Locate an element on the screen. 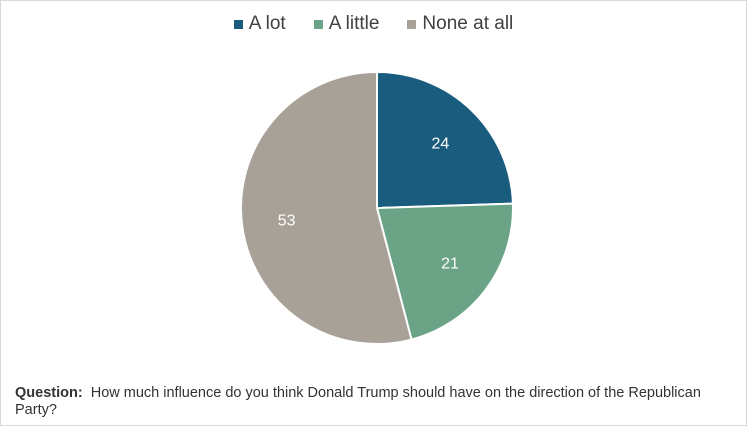  legend-item-a-lot: A lot is located at coordinates (259, 24).